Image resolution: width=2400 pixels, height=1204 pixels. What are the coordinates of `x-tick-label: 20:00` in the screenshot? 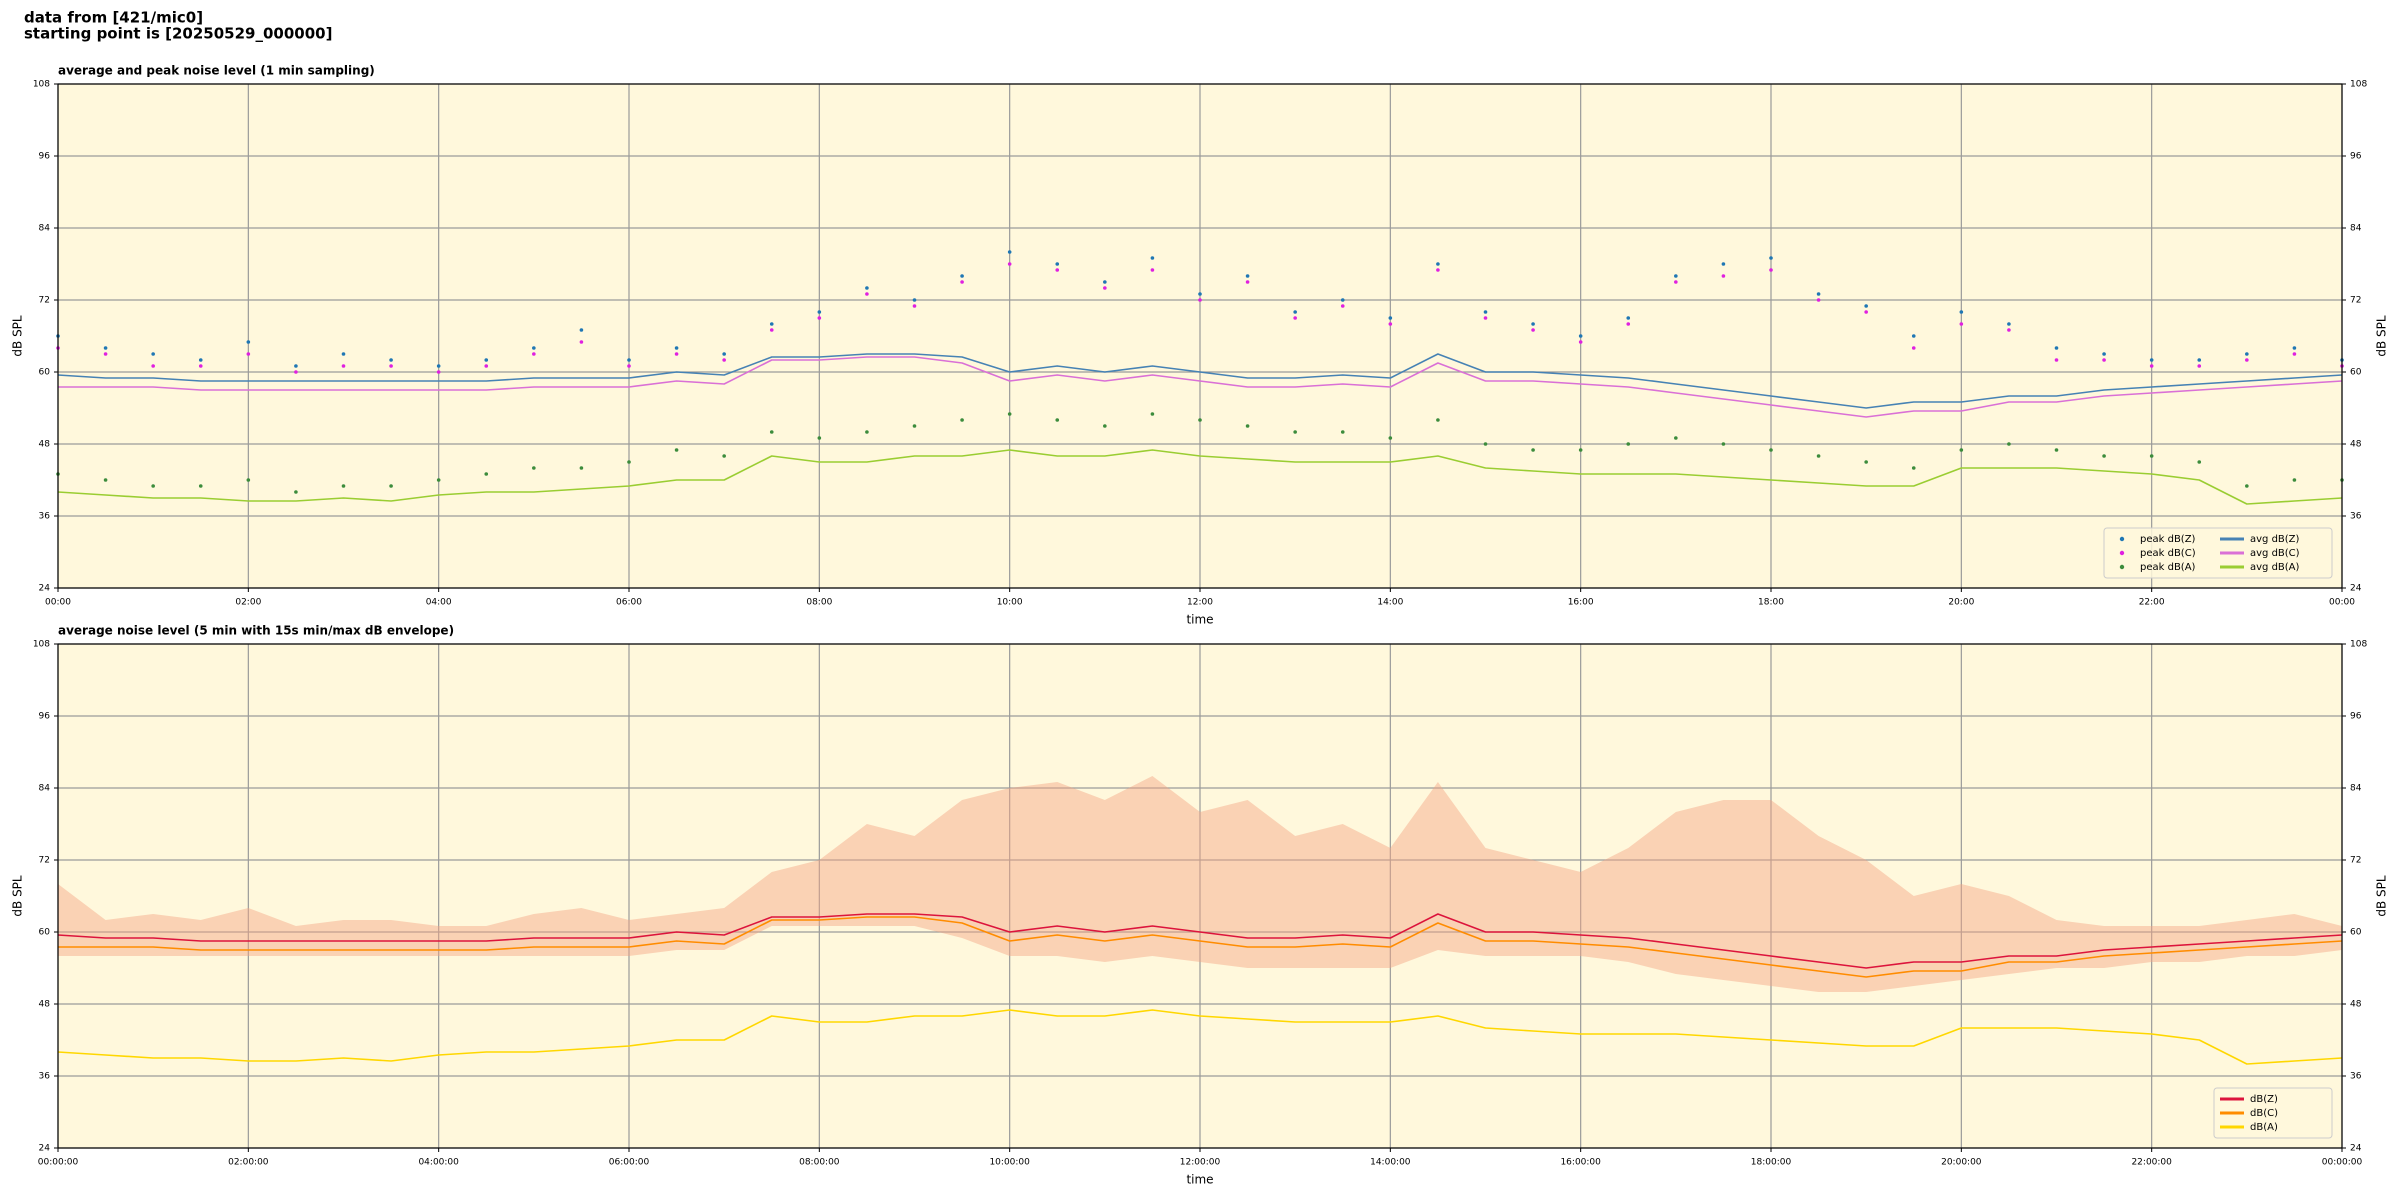 It's located at (1961, 603).